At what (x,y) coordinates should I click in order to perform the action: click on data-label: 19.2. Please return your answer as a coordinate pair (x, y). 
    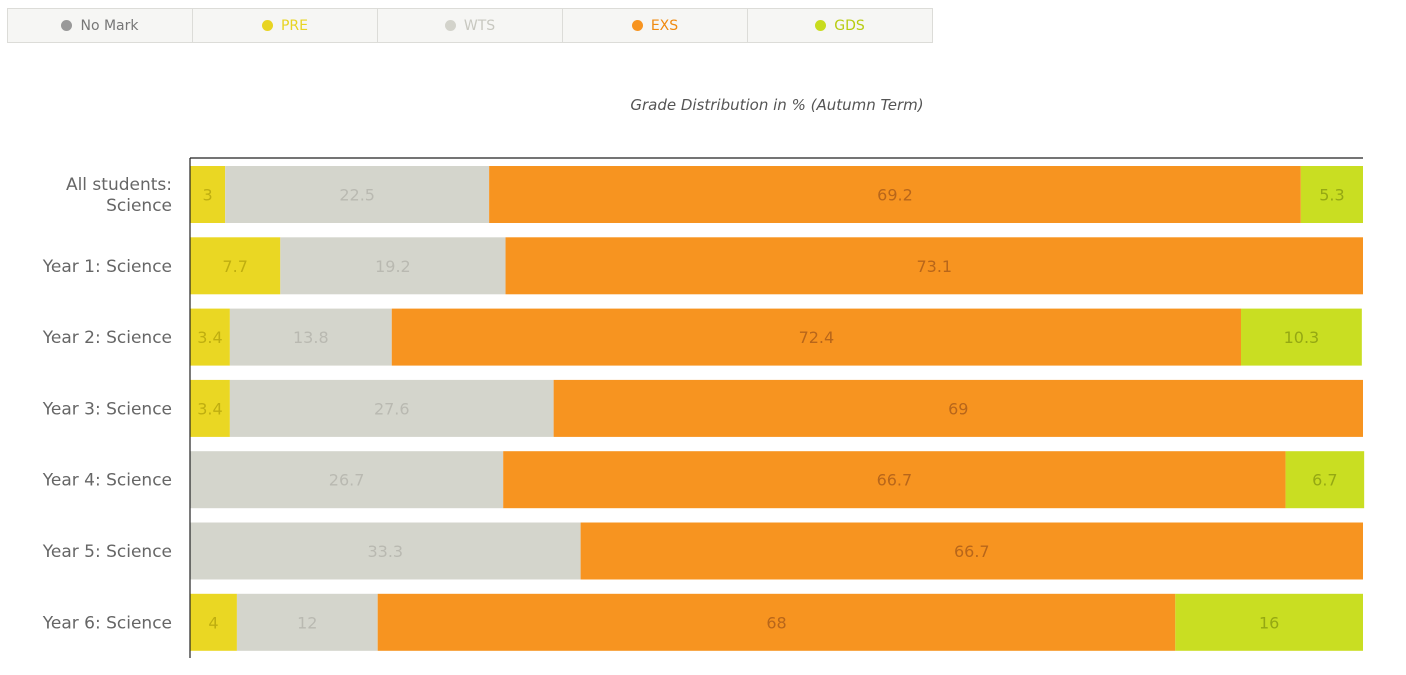
    Looking at the image, I should click on (393, 266).